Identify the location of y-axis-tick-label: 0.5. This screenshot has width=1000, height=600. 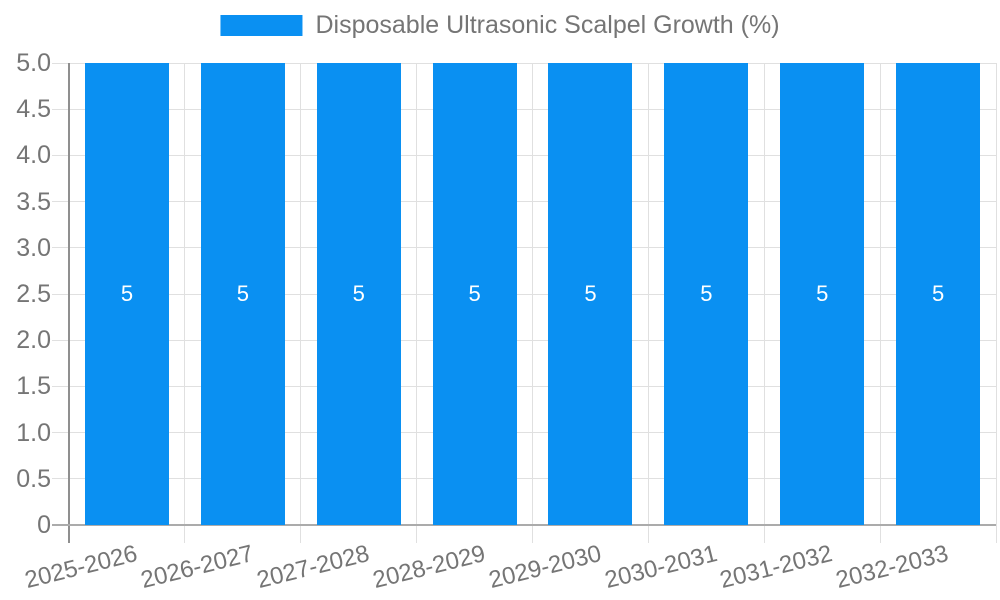
(33, 478).